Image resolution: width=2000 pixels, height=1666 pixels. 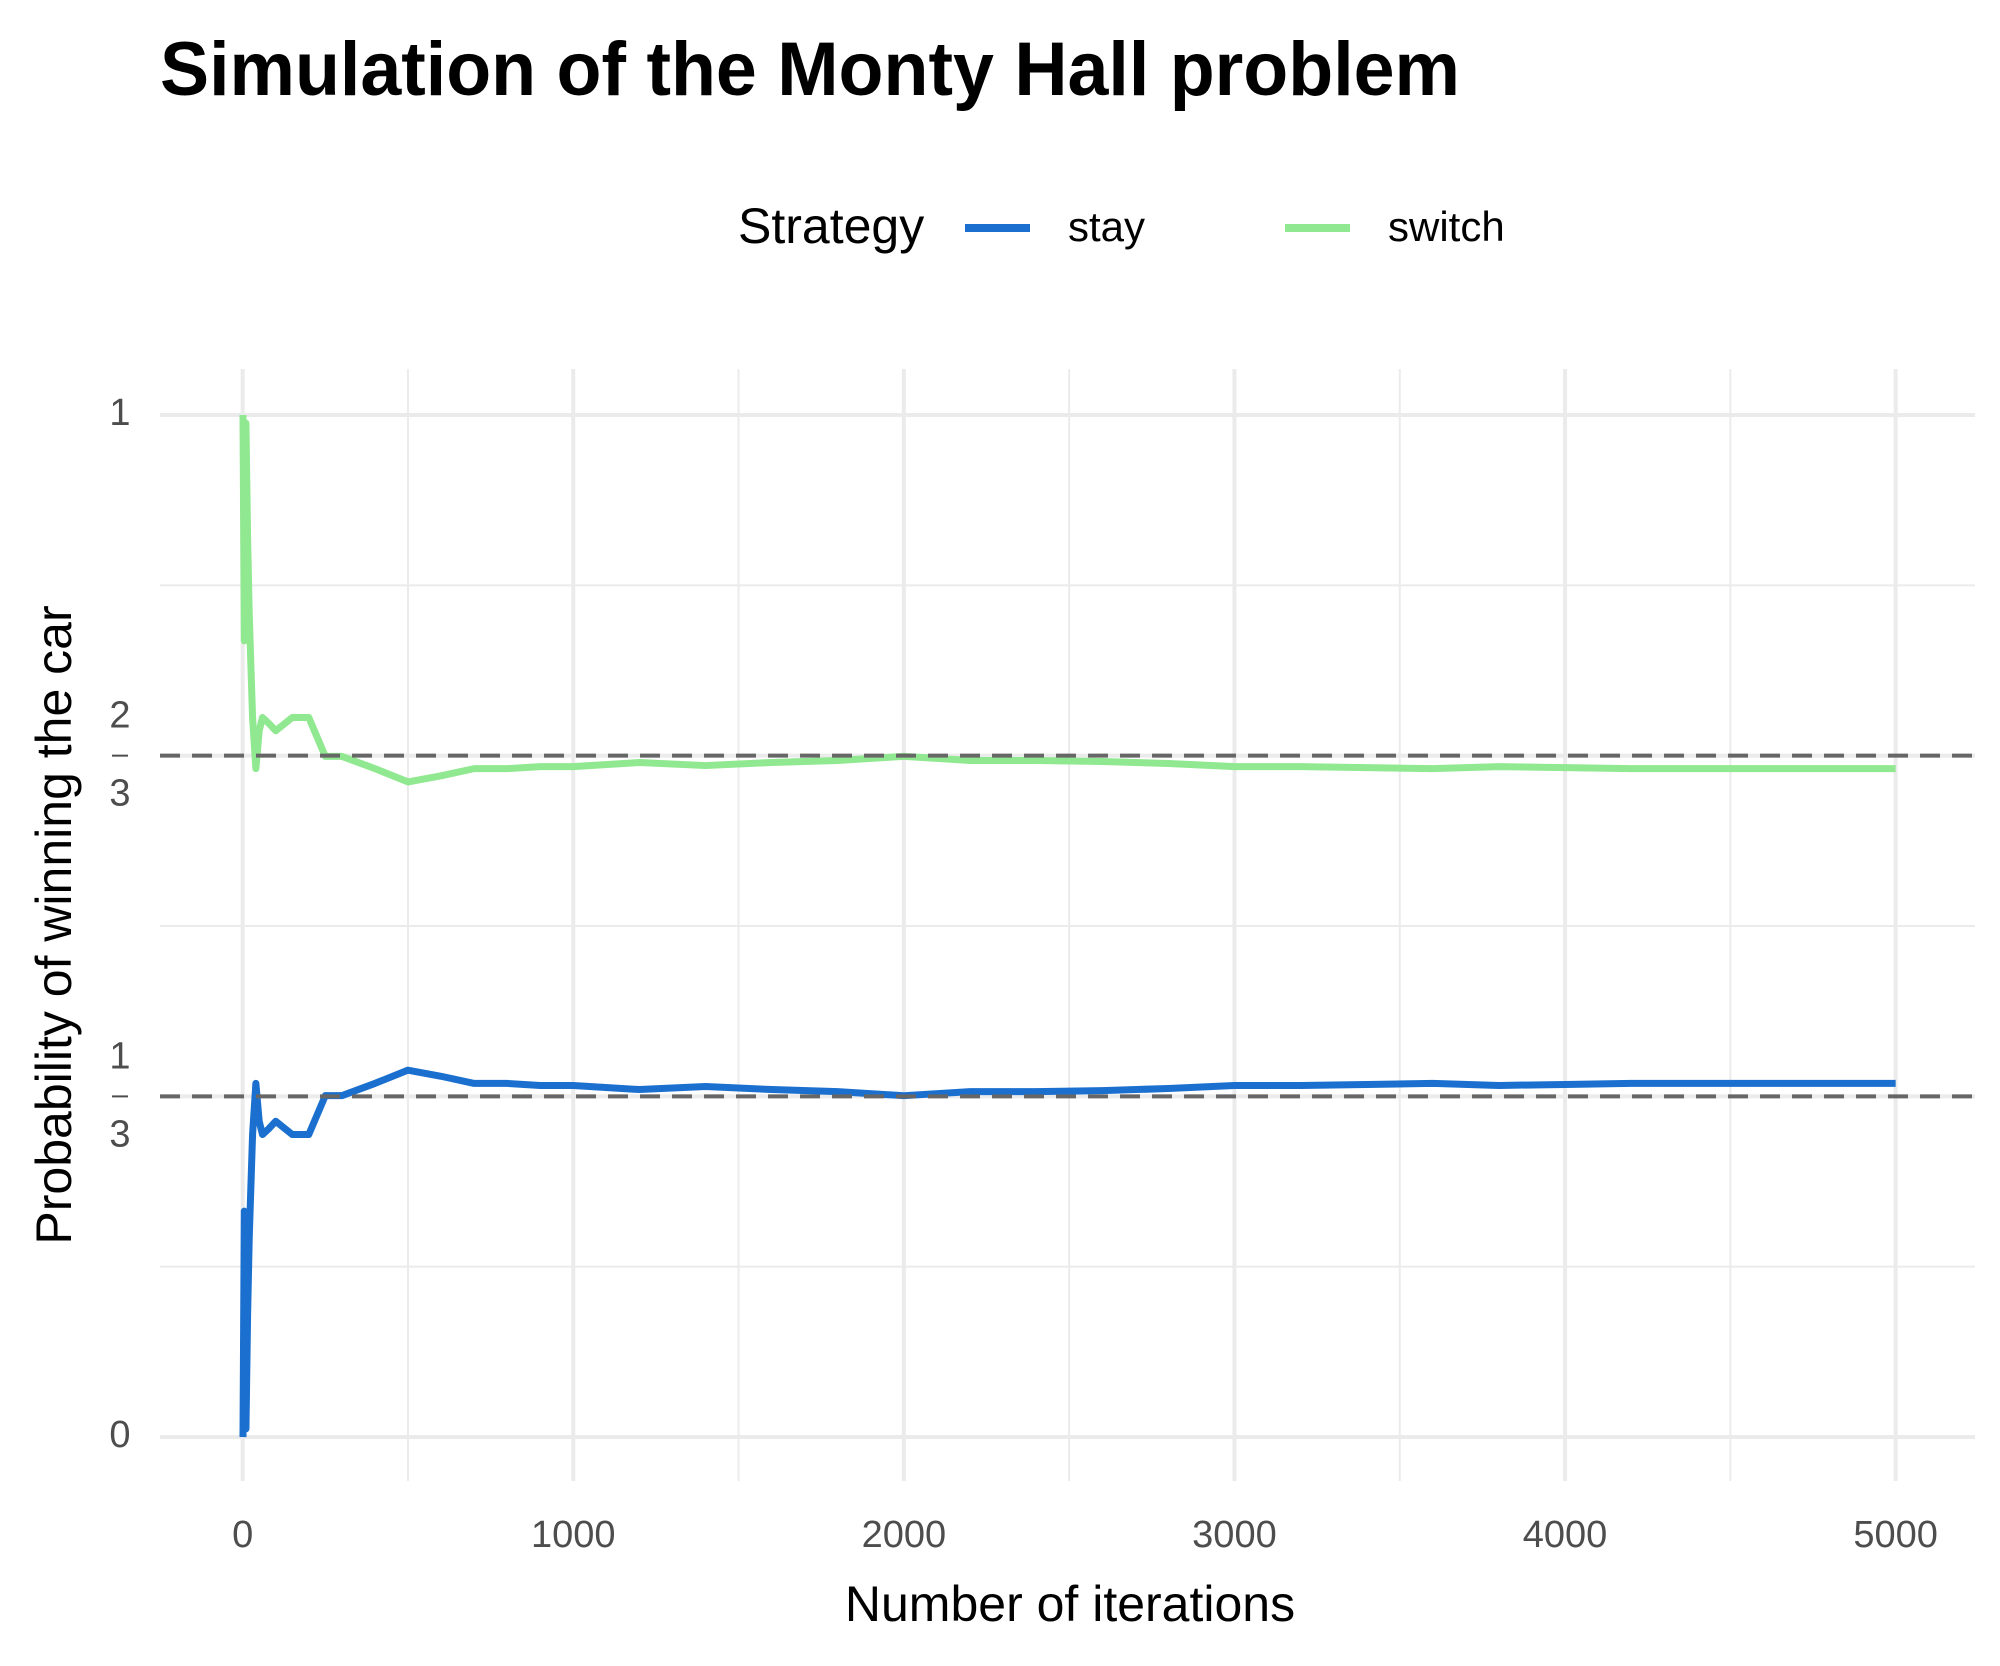 What do you see at coordinates (1565, 1535) in the screenshot?
I see `x-tick-label: 4000` at bounding box center [1565, 1535].